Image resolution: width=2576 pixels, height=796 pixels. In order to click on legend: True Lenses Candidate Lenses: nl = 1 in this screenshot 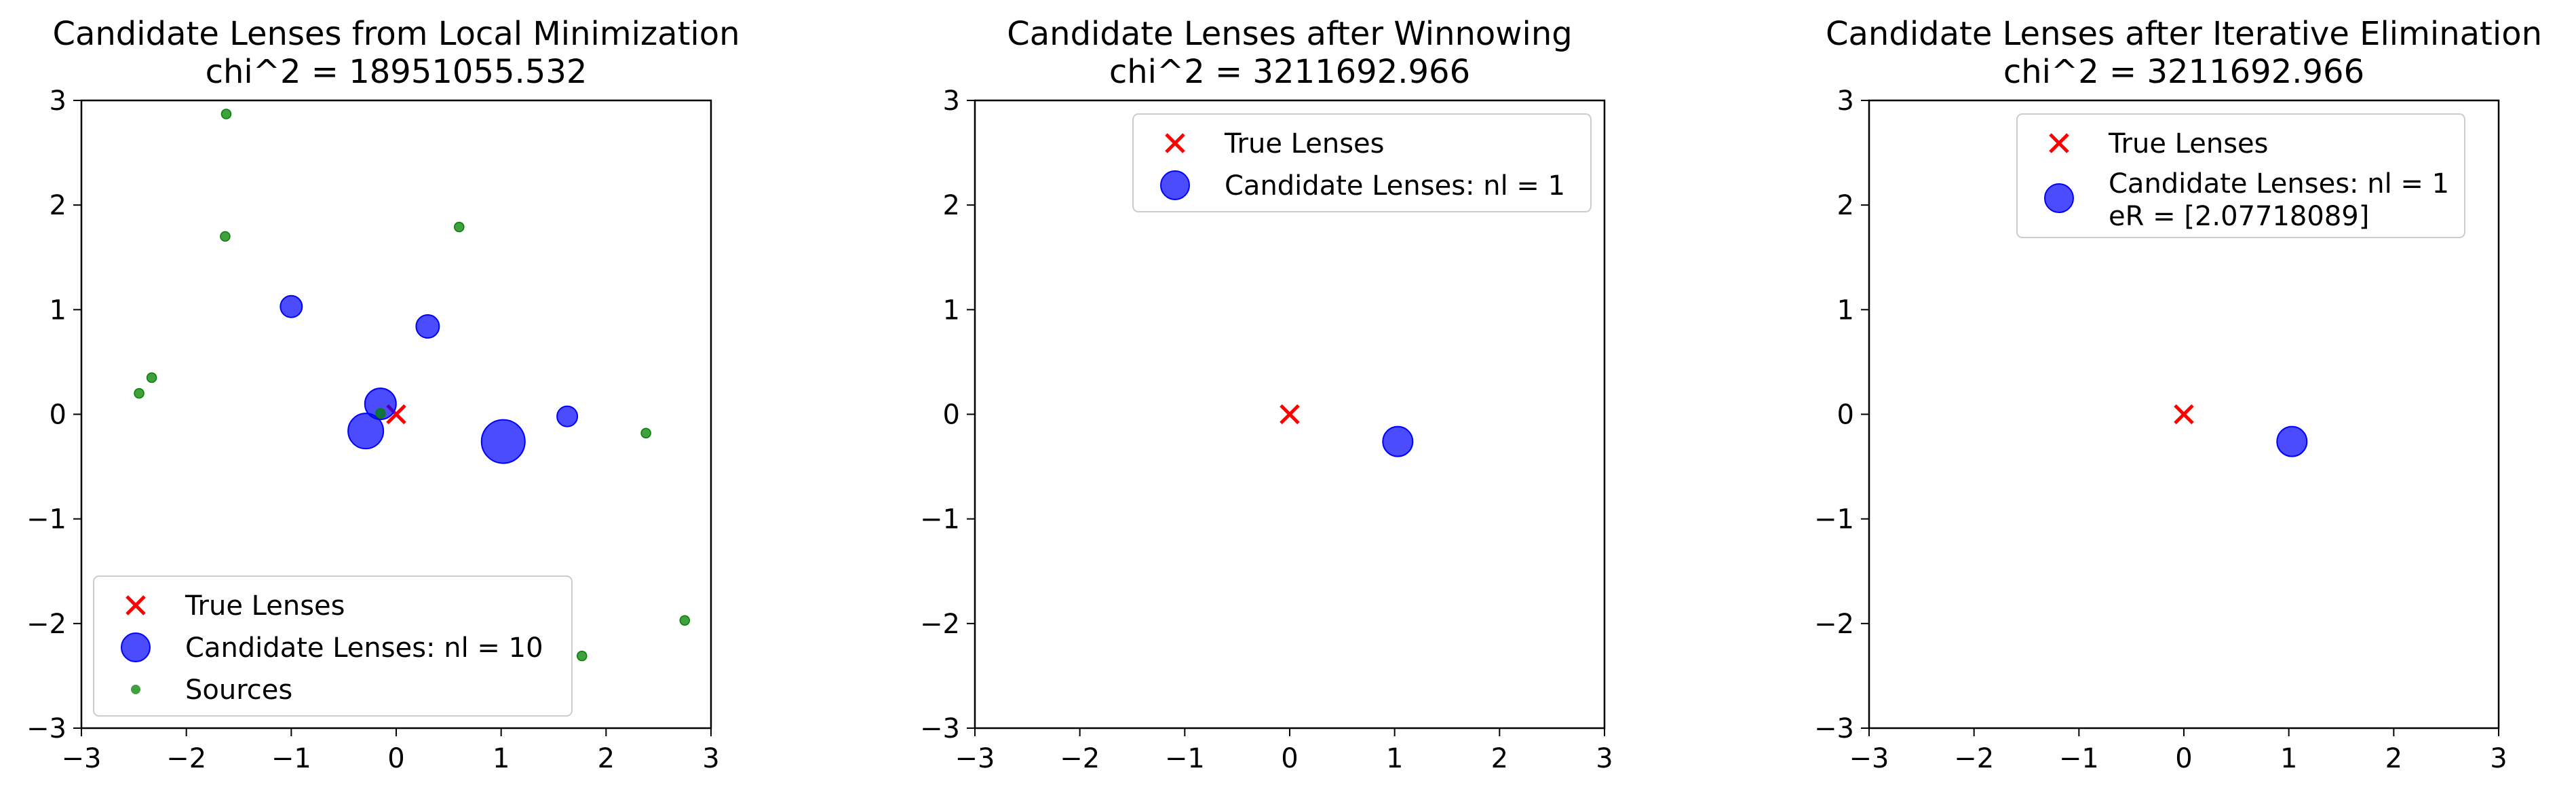, I will do `click(1362, 162)`.